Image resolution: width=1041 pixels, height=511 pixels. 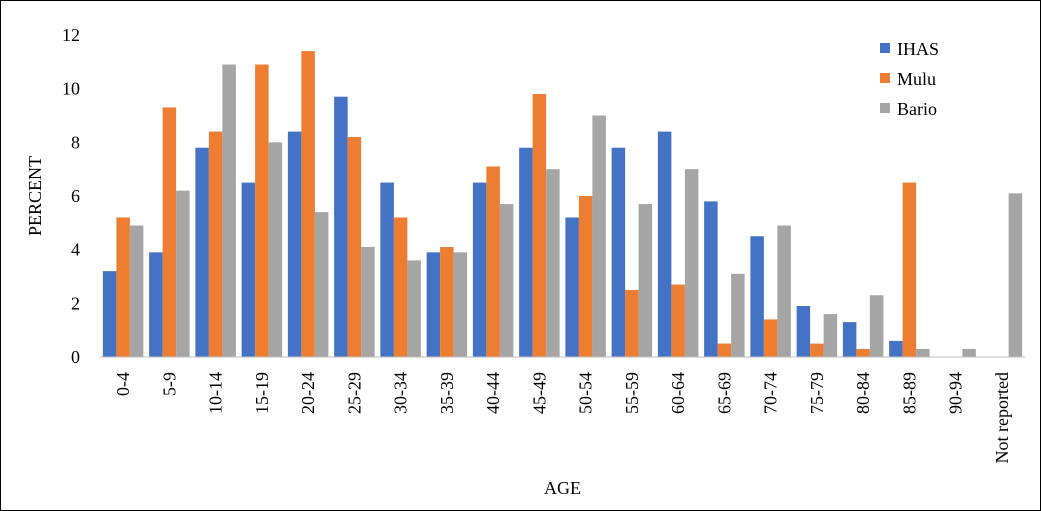 What do you see at coordinates (123, 384) in the screenshot?
I see `x-tick-label: 0-4` at bounding box center [123, 384].